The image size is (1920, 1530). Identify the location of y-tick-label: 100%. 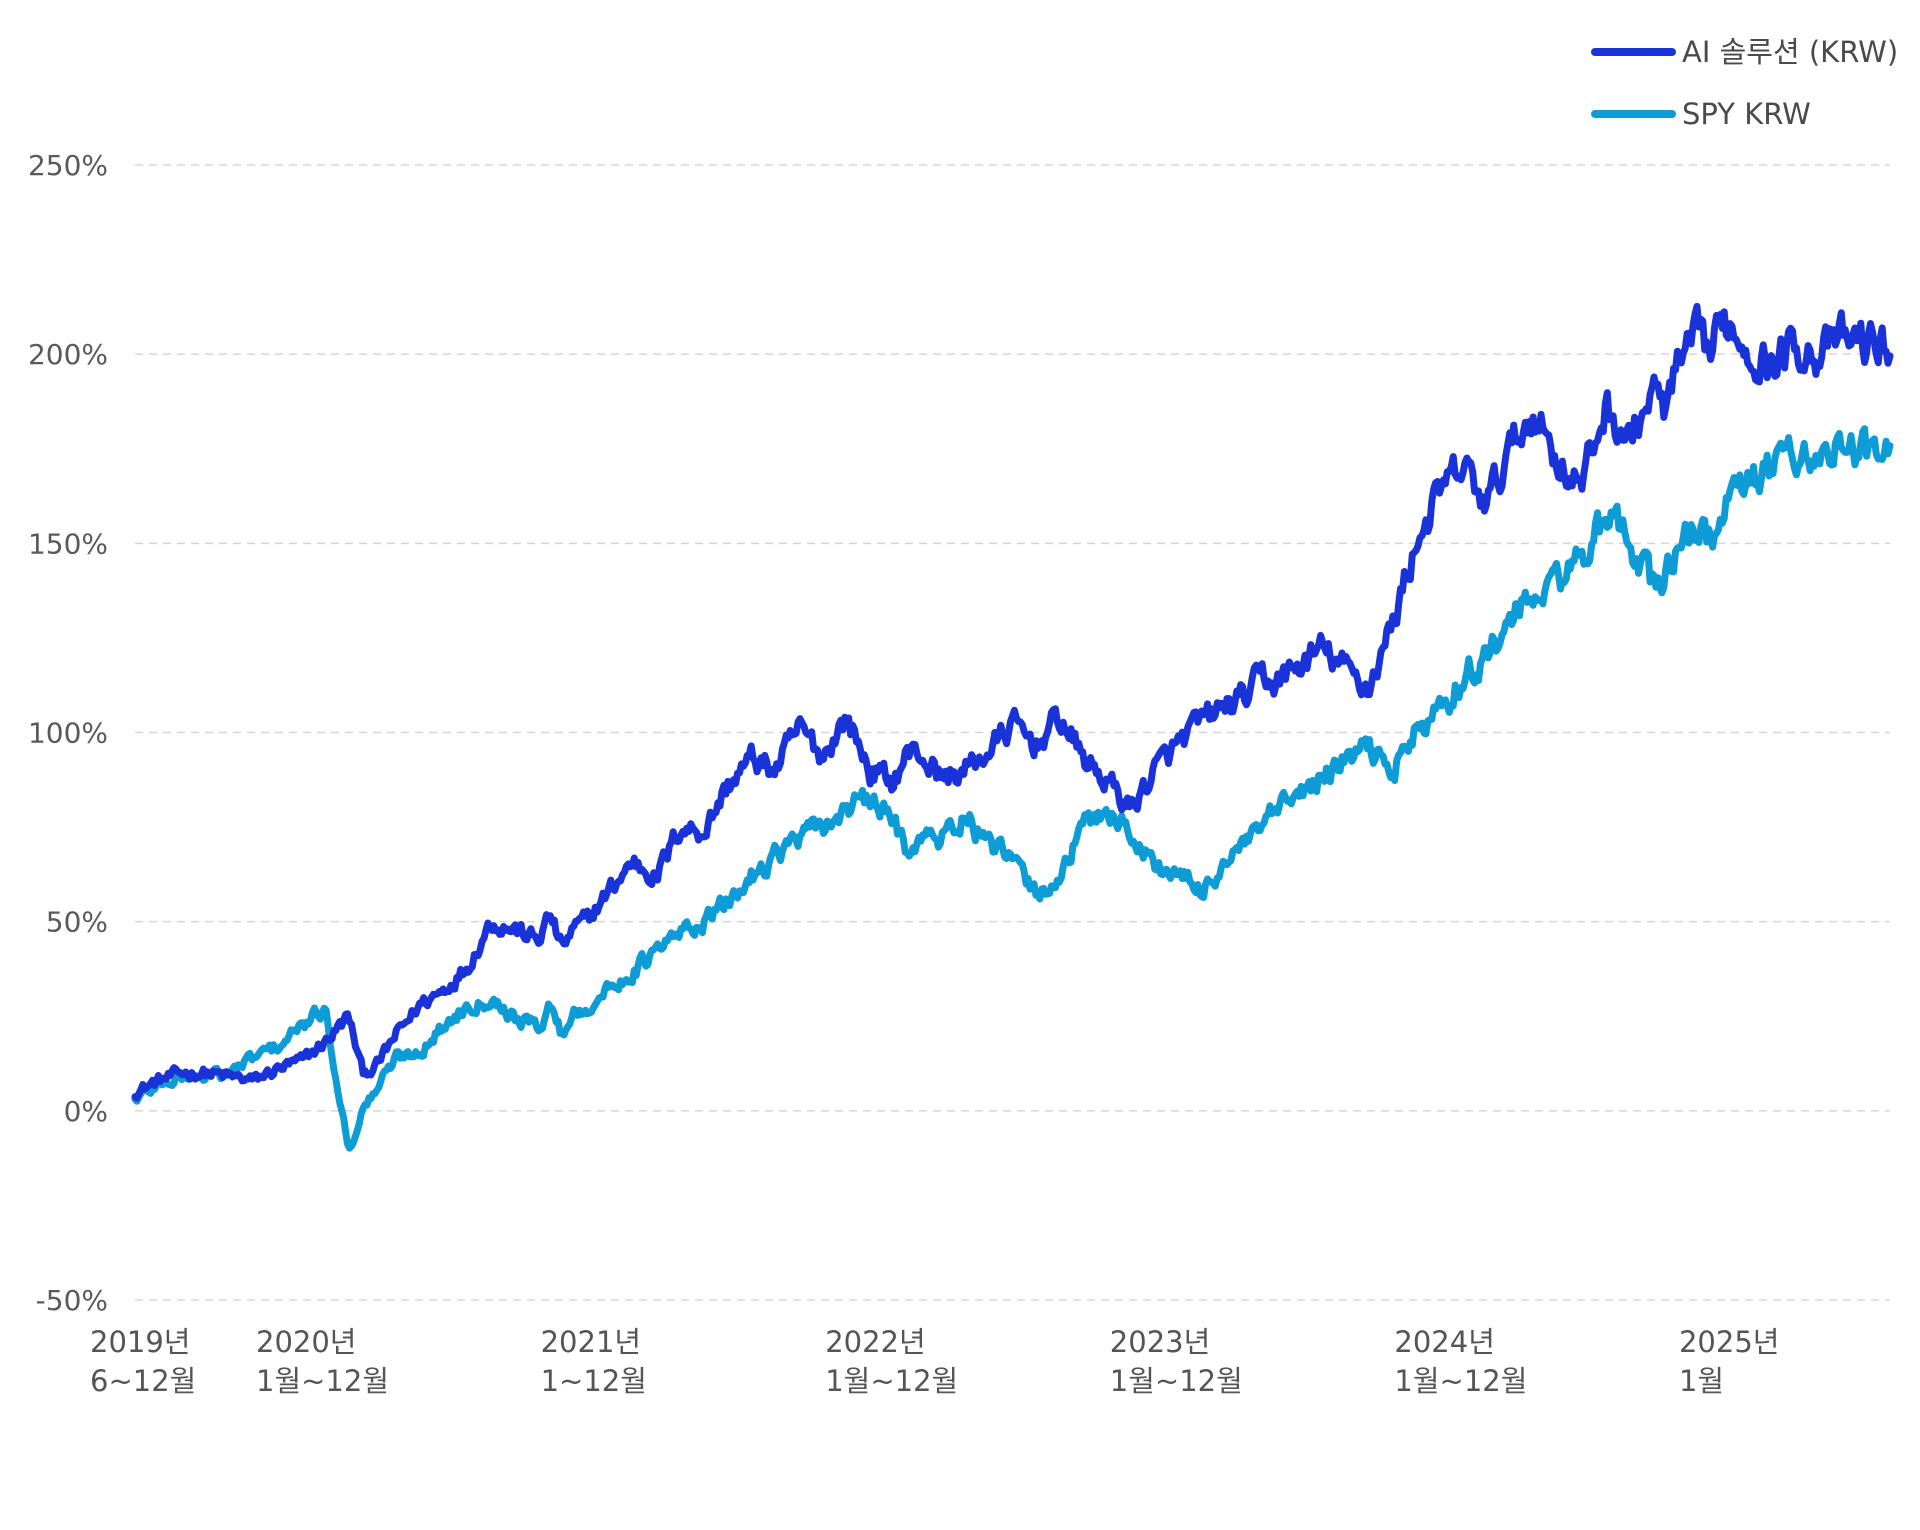
(68, 733).